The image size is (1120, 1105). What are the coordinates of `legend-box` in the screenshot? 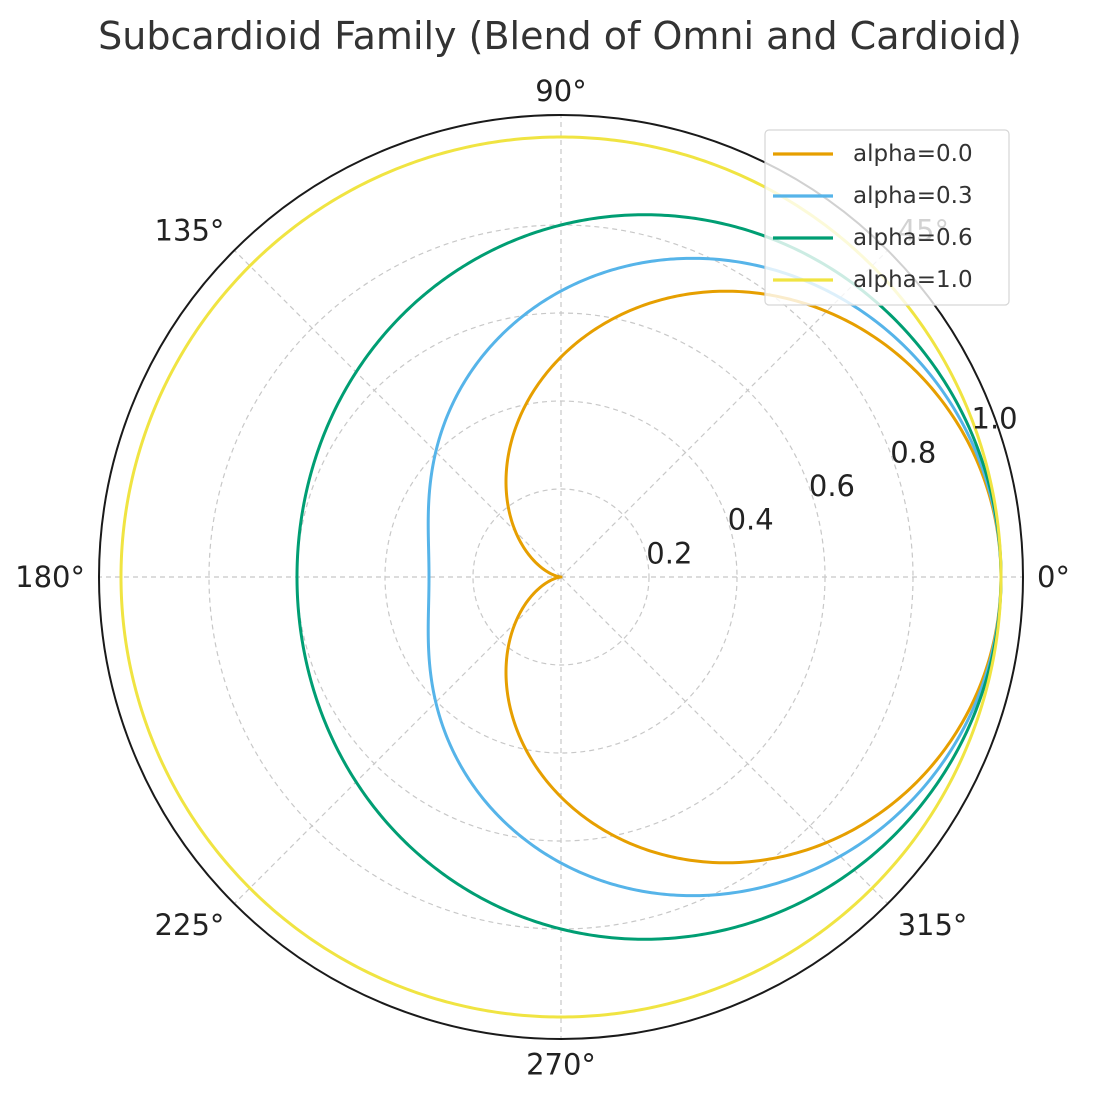 It's located at (887, 217).